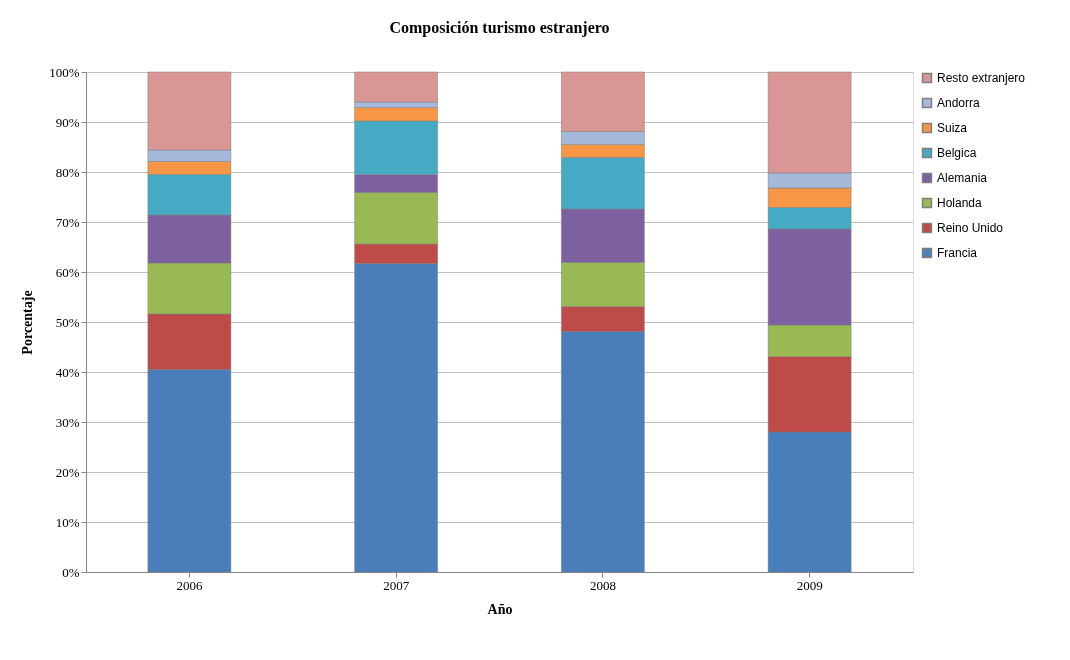  Describe the element at coordinates (957, 153) in the screenshot. I see `legend-label: Belgica` at that location.